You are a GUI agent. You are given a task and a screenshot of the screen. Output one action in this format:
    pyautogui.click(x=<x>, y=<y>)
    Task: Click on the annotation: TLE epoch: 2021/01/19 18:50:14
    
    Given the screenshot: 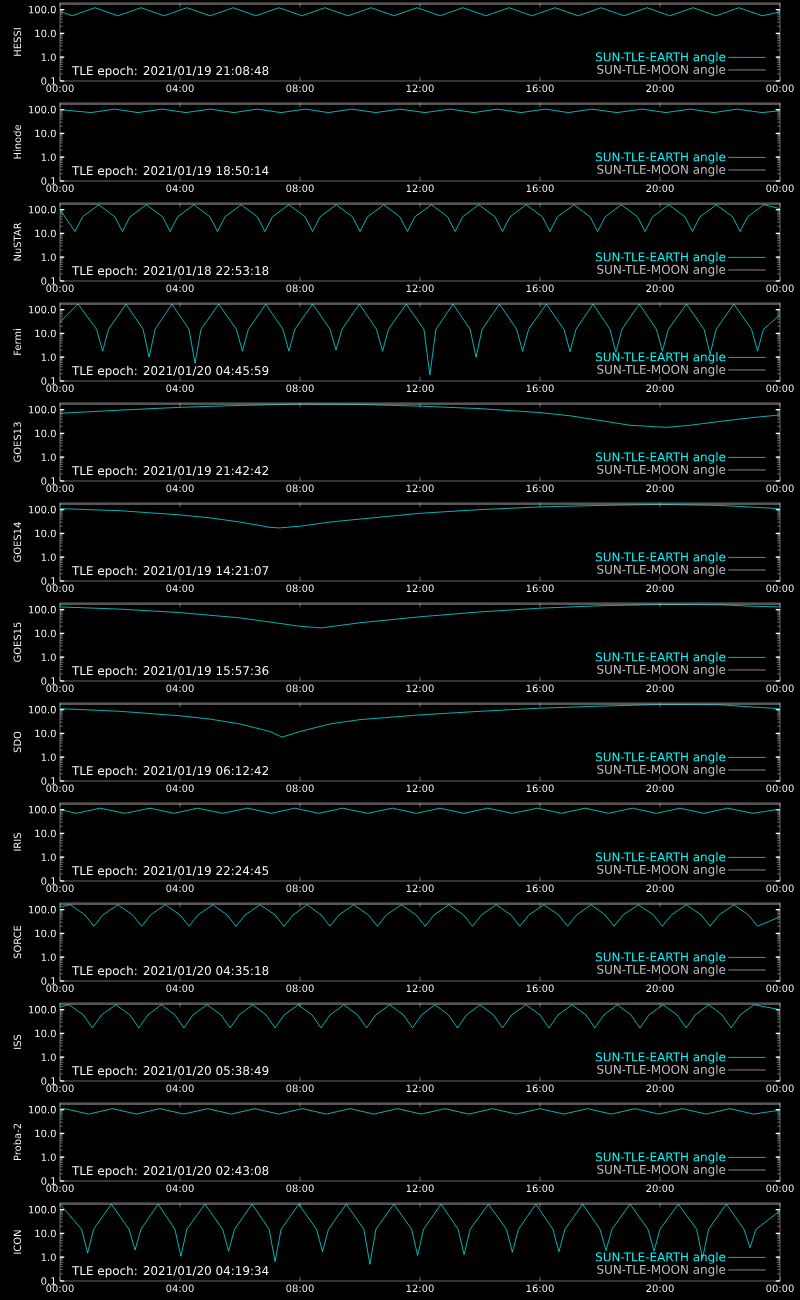 What is the action you would take?
    pyautogui.click(x=170, y=171)
    